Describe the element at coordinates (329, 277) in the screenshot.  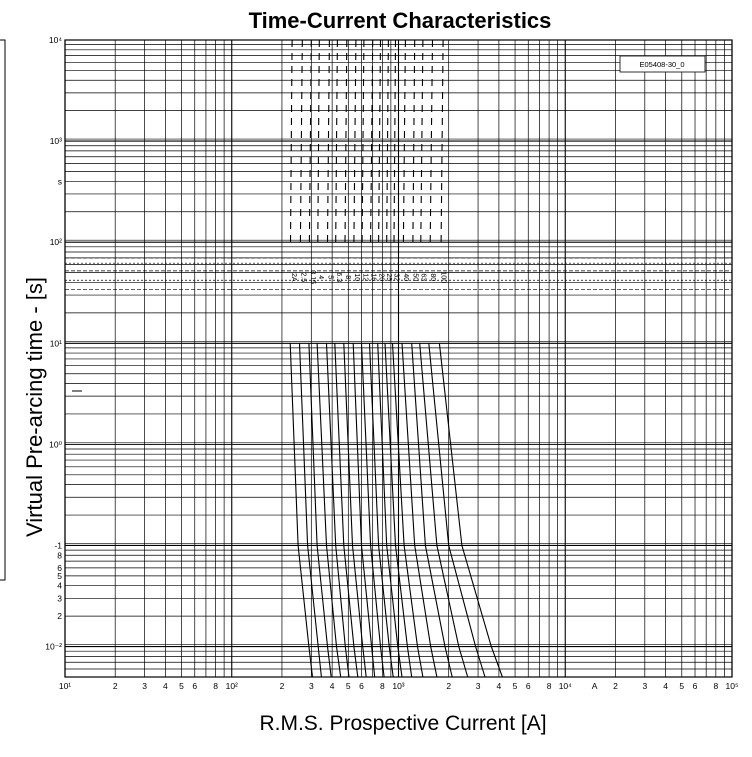
I see `rating-label: 5` at that location.